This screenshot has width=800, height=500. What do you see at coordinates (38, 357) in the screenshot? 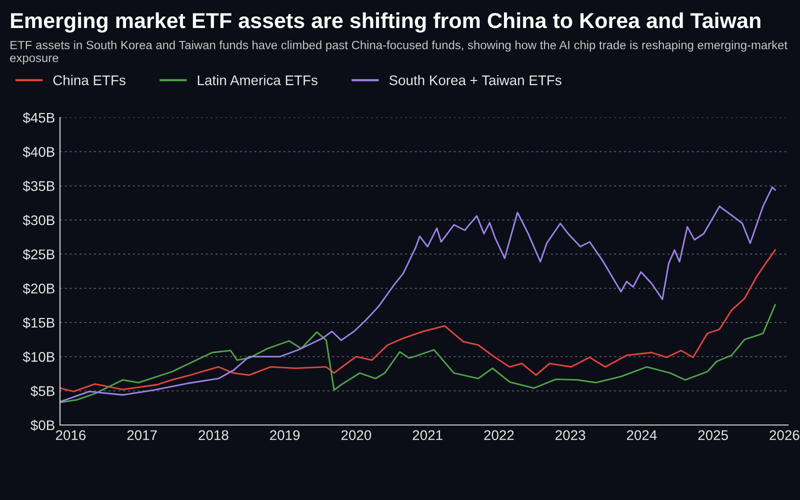
I see `y-tick-label: $10B` at bounding box center [38, 357].